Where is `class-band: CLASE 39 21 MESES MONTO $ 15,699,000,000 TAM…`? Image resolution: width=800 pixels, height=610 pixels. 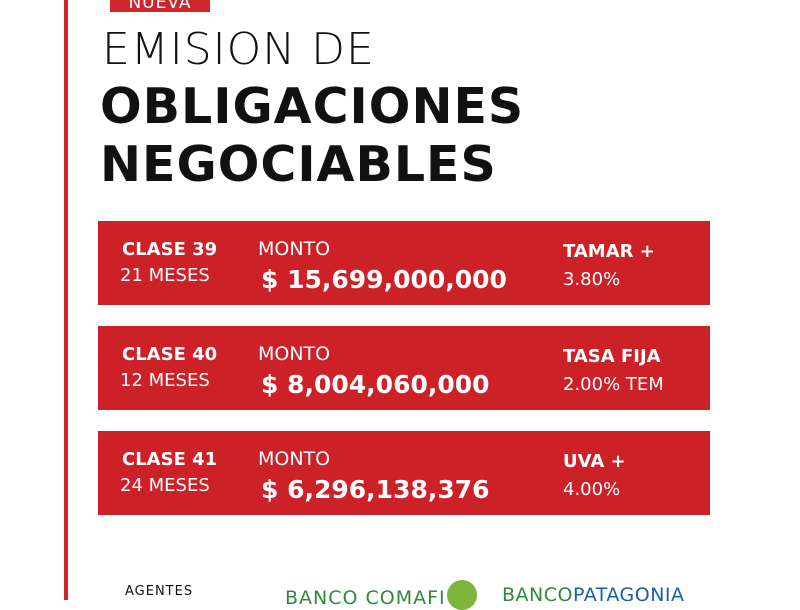
class-band: CLASE 39 21 MESES MONTO $ 15,699,000,000 TAM… is located at coordinates (404, 263).